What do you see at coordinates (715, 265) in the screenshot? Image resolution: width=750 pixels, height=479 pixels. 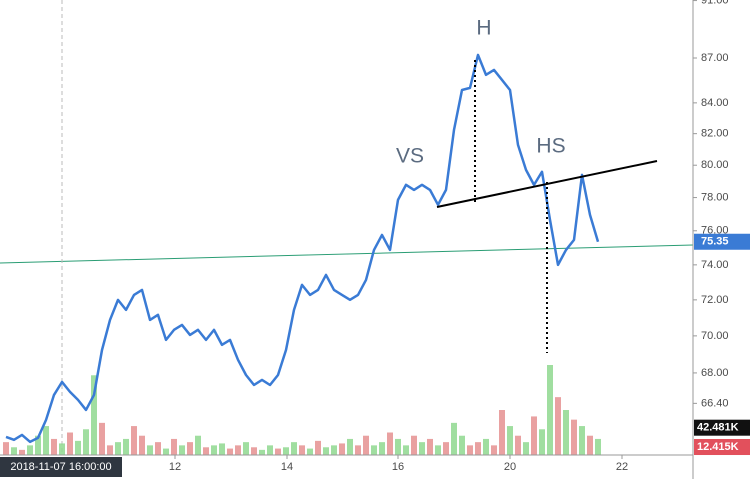 I see `y-tick-label: 74.00` at bounding box center [715, 265].